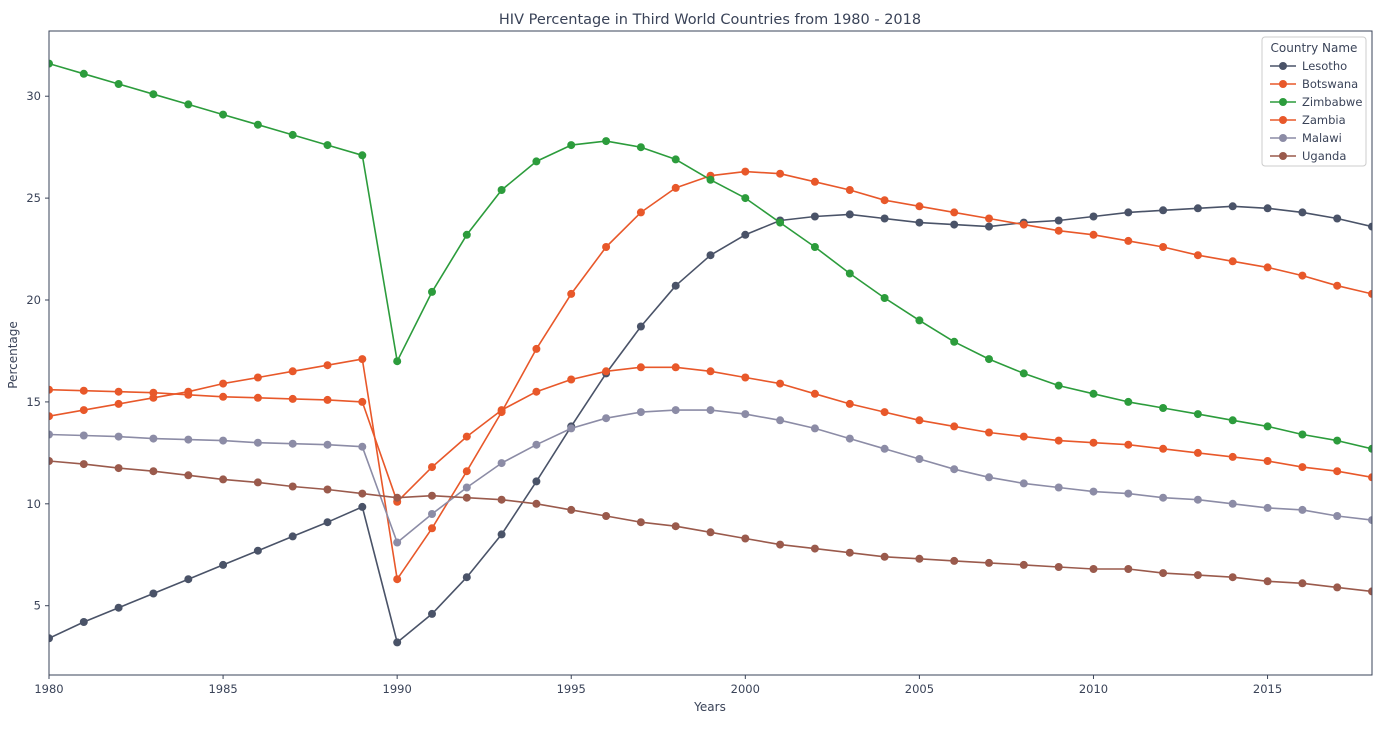 This screenshot has height=735, width=1400. I want to click on x-axis: 1980 1985 1990 1995 2000 2005 2010 2015, so click(658, 685).